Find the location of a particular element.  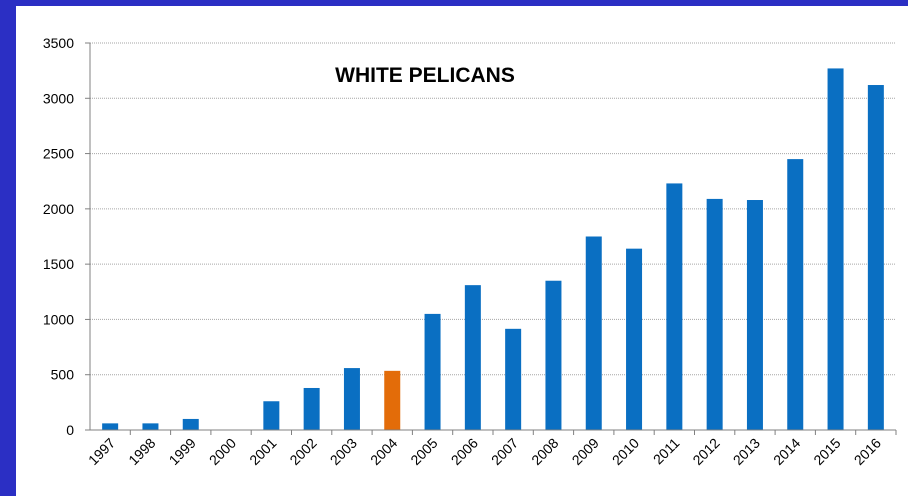

x-tick-label: 2004 is located at coordinates (383, 451).